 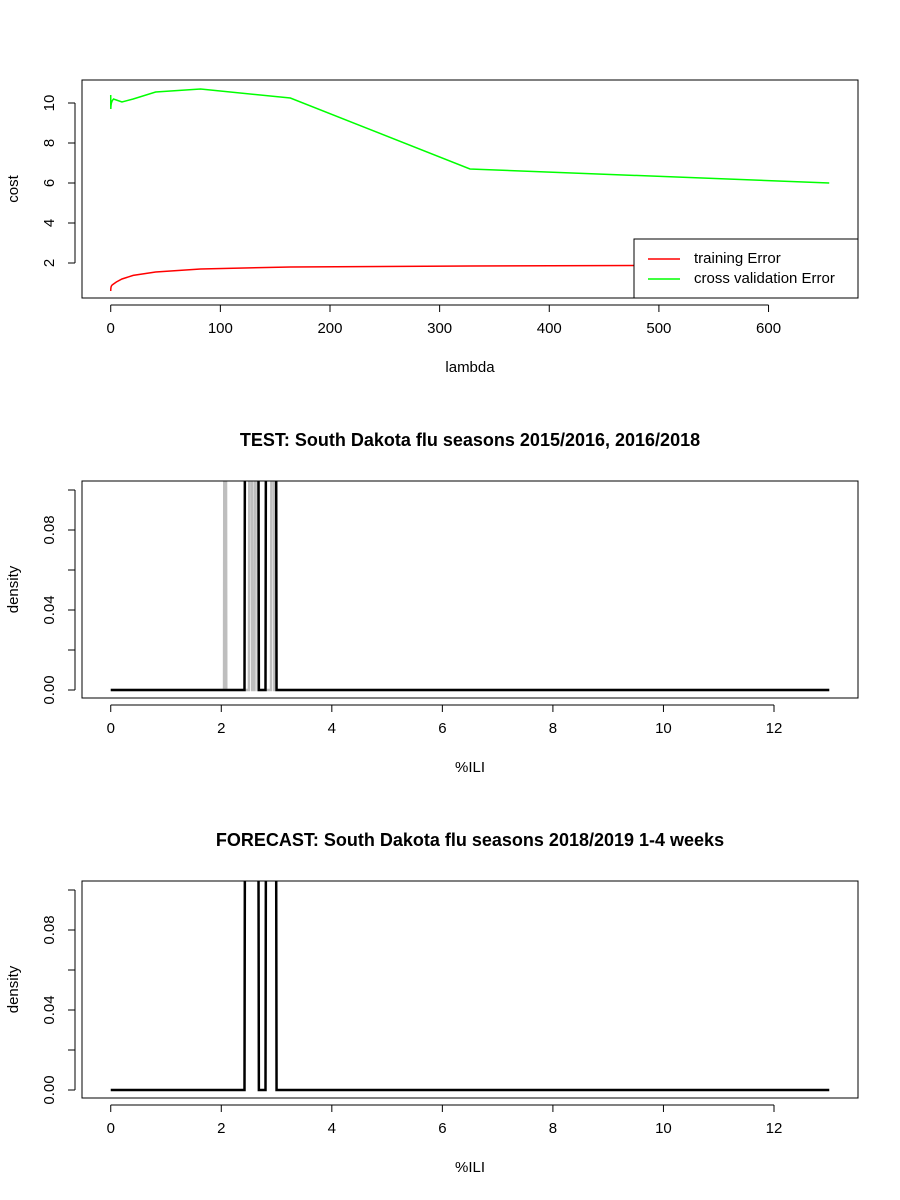 I want to click on y-tick-label: 10, so click(x=49, y=103).